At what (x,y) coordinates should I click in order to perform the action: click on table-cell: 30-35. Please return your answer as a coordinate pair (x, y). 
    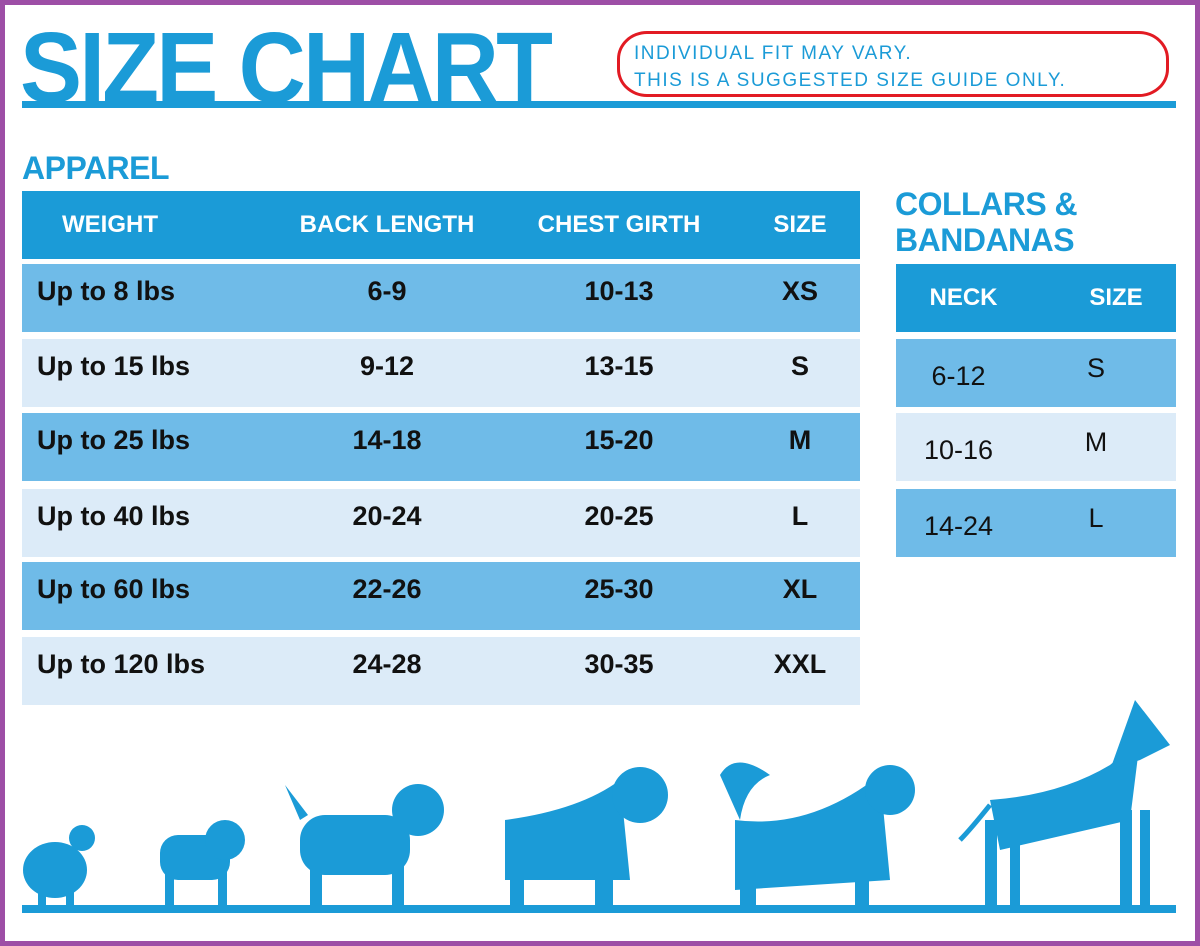
    Looking at the image, I should click on (619, 664).